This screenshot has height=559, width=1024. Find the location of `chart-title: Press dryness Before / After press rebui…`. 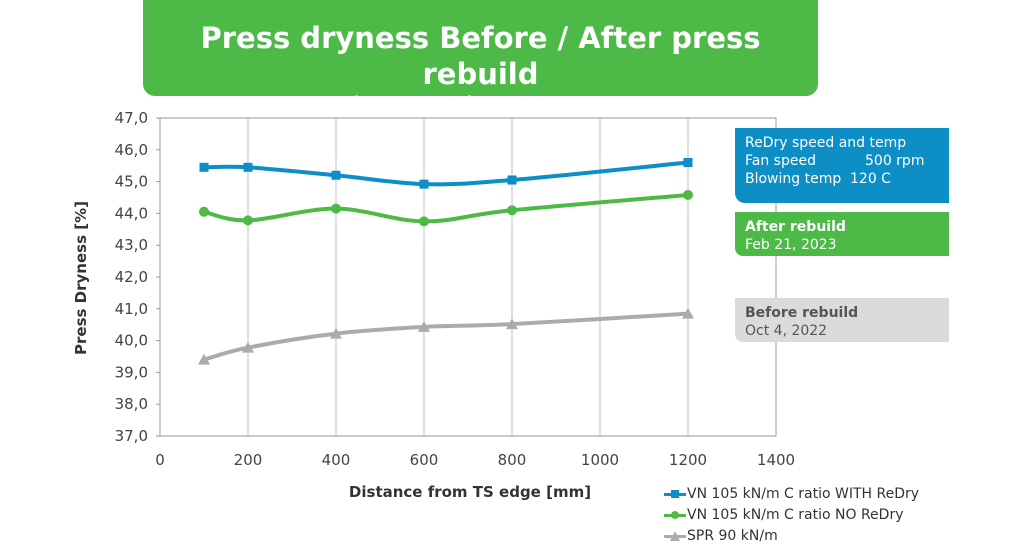

chart-title: Press dryness Before / After press rebui… is located at coordinates (480, 56).